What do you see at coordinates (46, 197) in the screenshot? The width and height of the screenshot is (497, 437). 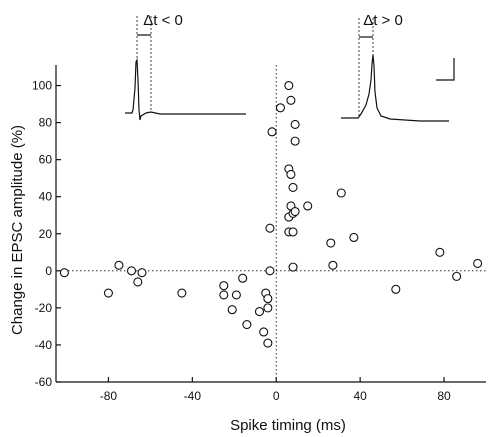 I see `y-tick-label: 40` at bounding box center [46, 197].